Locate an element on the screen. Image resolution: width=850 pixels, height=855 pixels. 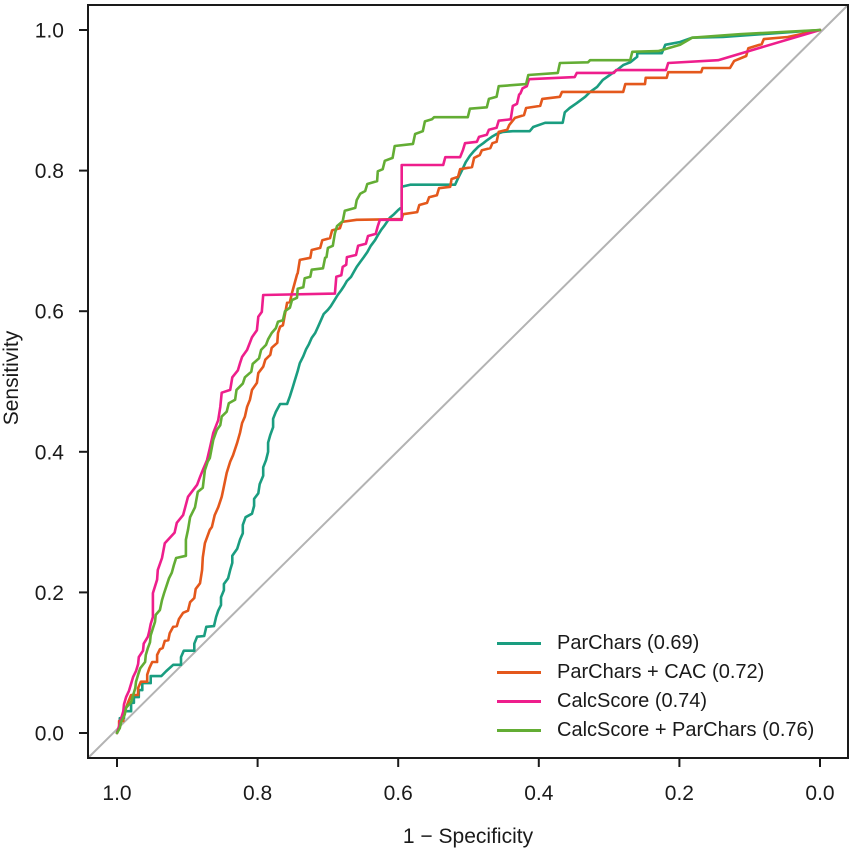
x-tick-label: 0.8 is located at coordinates (257, 793).